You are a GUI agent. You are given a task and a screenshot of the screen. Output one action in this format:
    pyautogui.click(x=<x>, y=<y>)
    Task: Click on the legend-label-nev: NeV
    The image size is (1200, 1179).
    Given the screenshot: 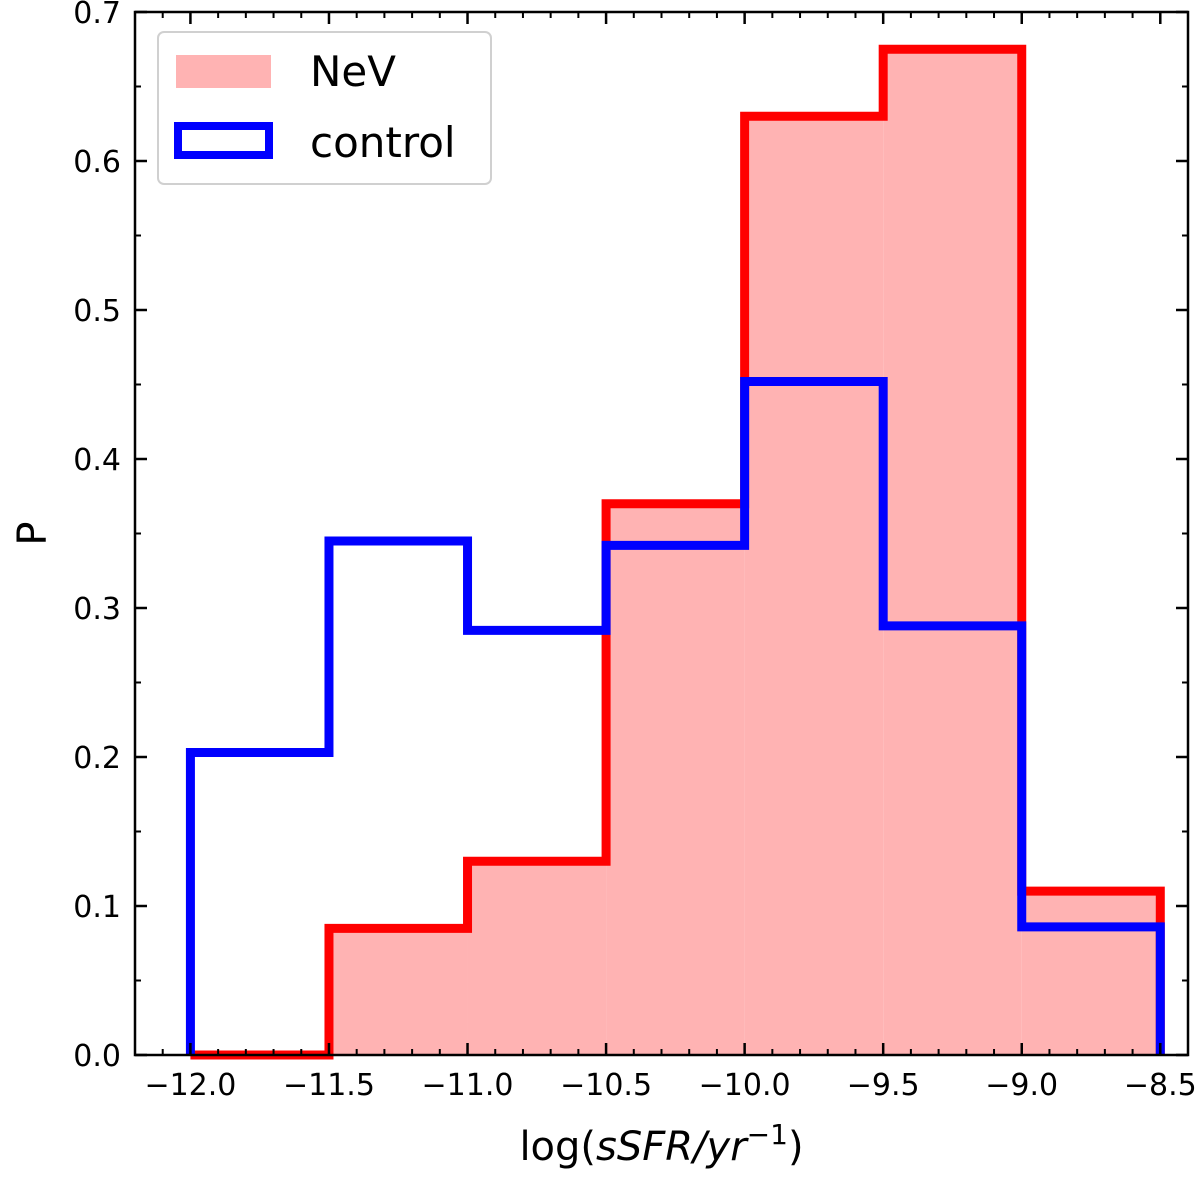 What is the action you would take?
    pyautogui.click(x=353, y=71)
    